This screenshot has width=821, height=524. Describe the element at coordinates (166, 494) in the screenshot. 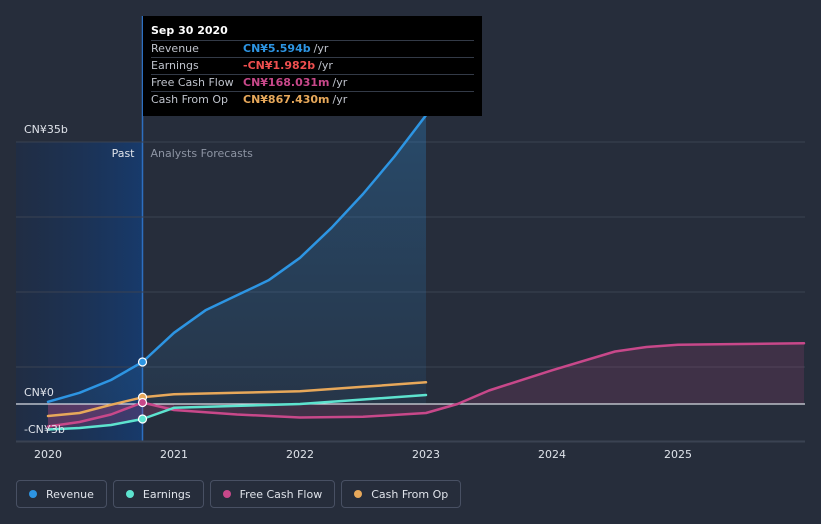

I see `legend-label: Earnings` at that location.